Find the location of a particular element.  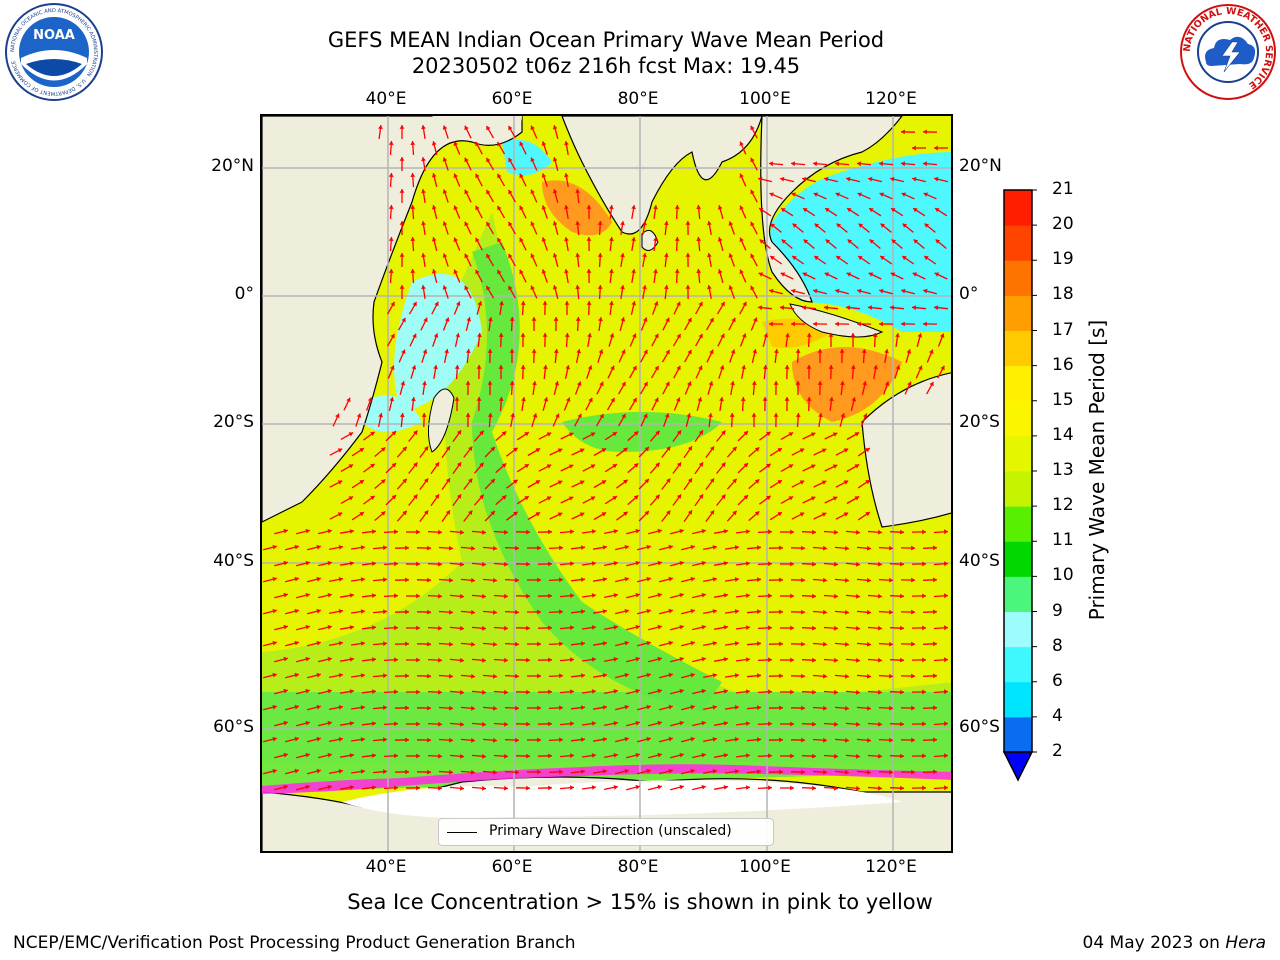

lon-tick-top: 120°E is located at coordinates (891, 99).